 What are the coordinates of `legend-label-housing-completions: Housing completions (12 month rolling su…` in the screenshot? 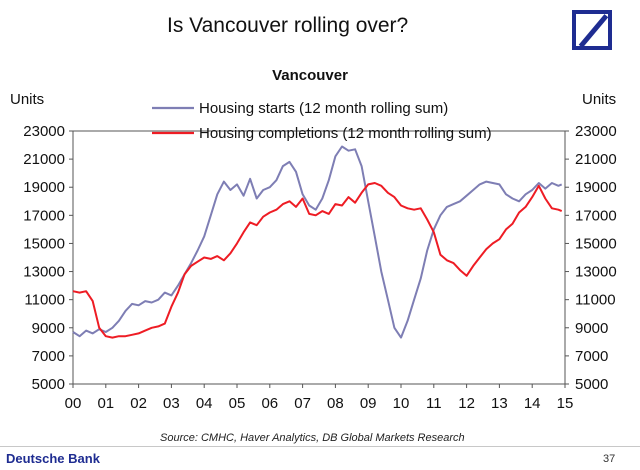 It's located at (345, 133).